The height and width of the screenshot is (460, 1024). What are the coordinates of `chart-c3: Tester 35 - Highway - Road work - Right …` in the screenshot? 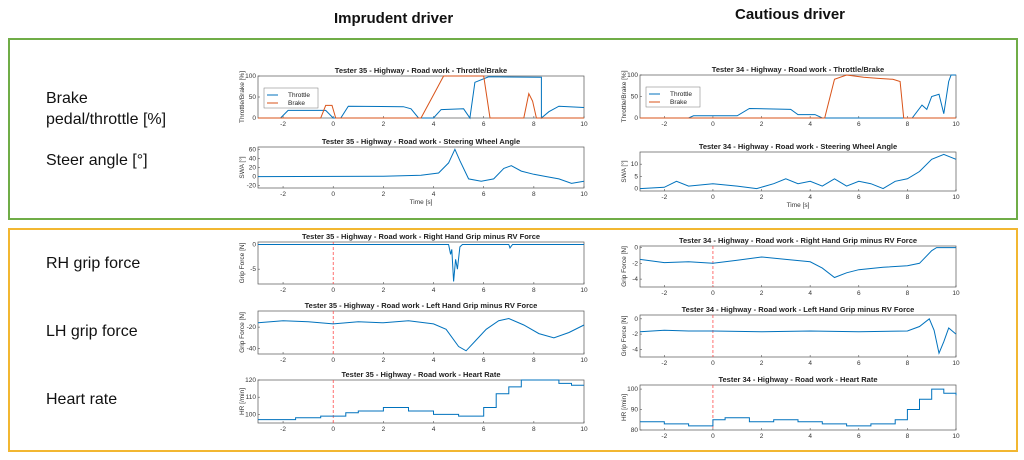 It's located at (413, 263).